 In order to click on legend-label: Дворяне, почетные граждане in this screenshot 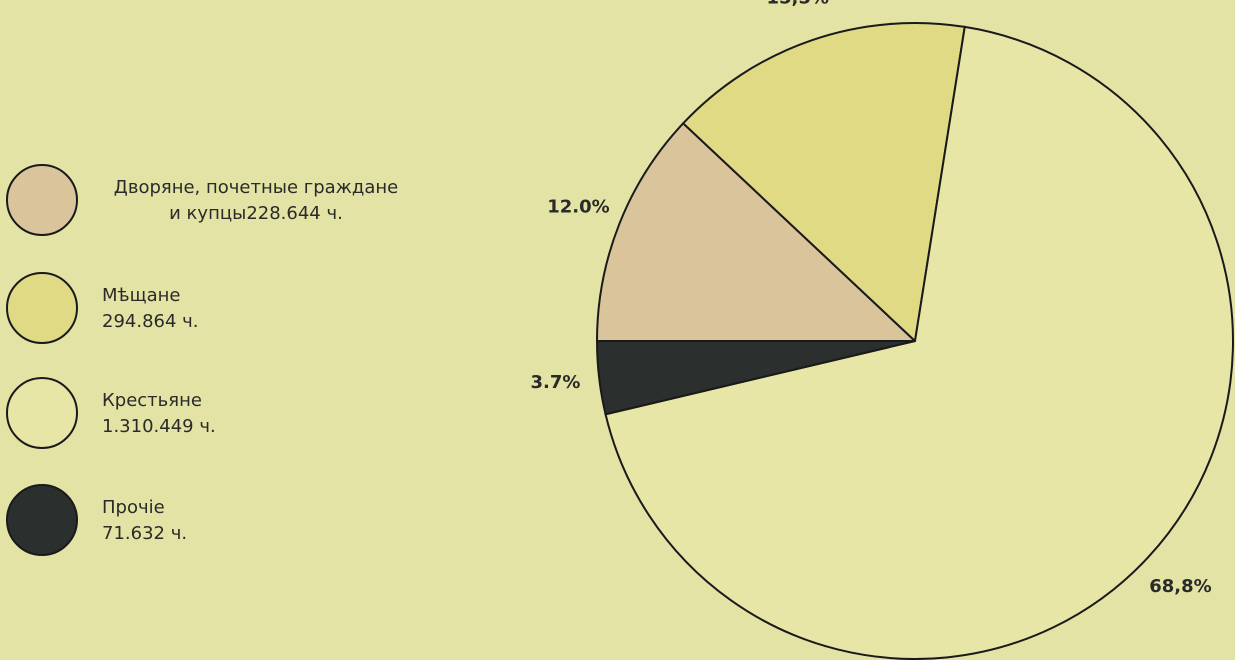, I will do `click(256, 187)`.